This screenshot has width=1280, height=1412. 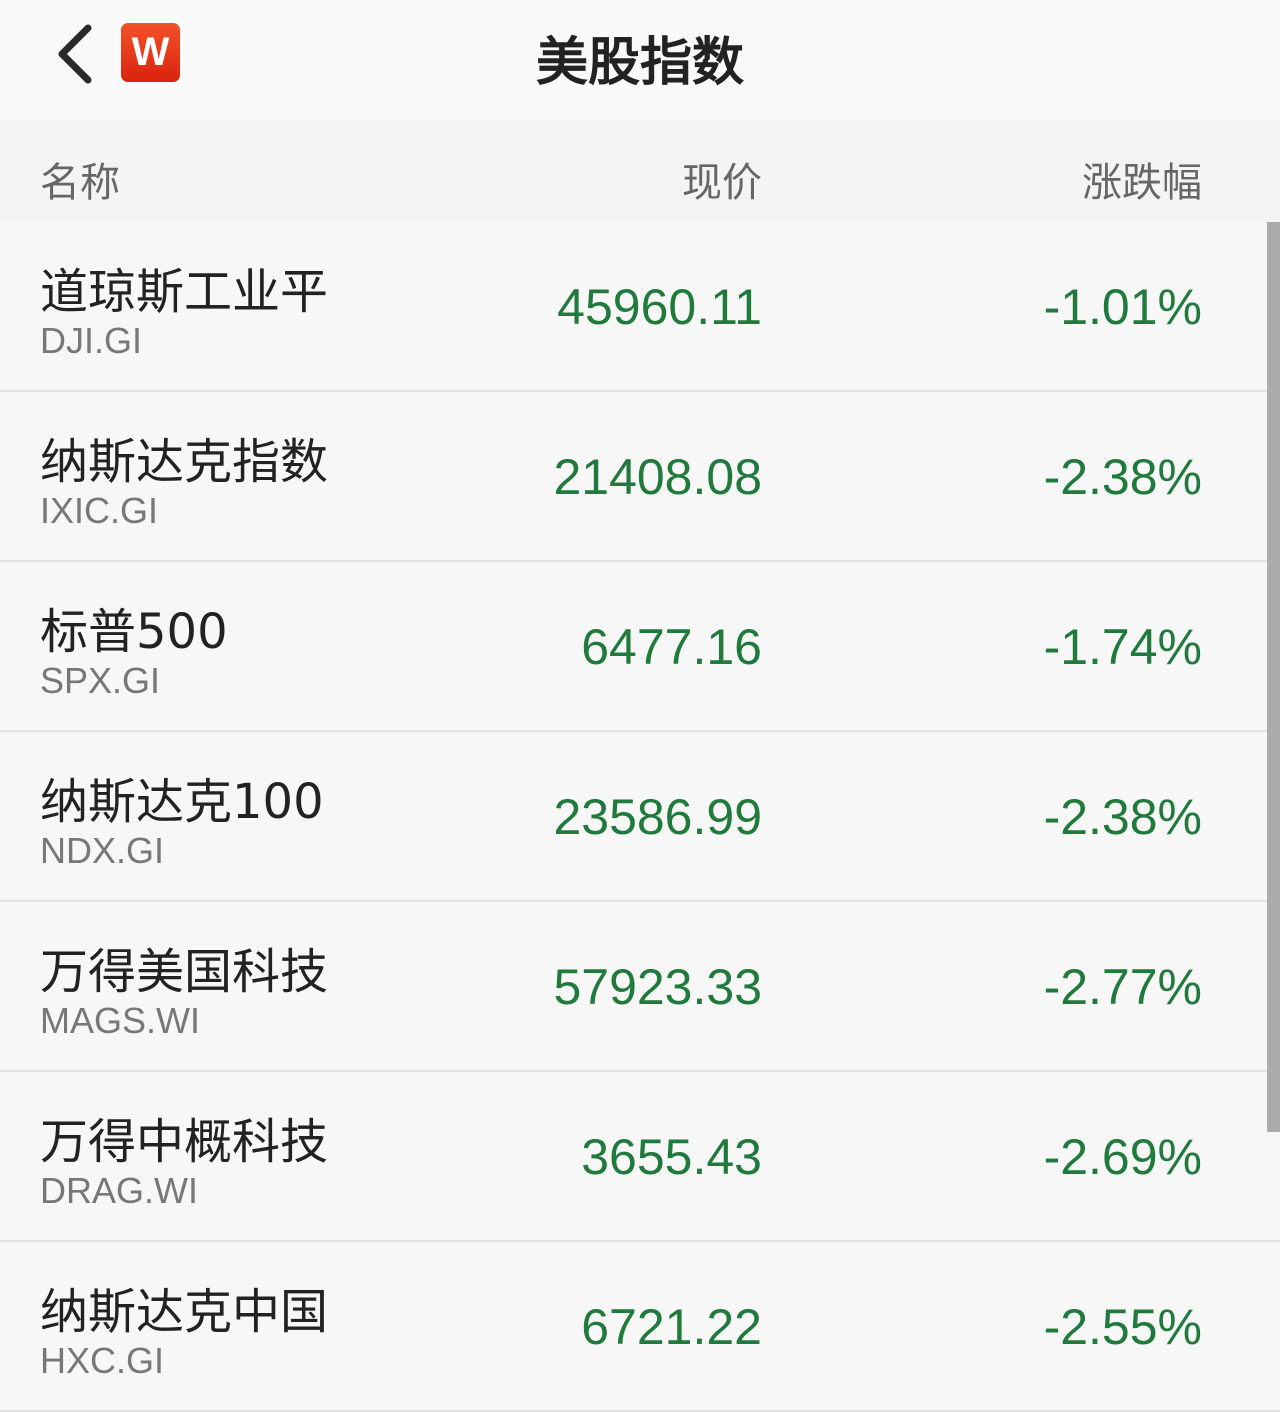 I want to click on chevron-left-icon, so click(x=75, y=54).